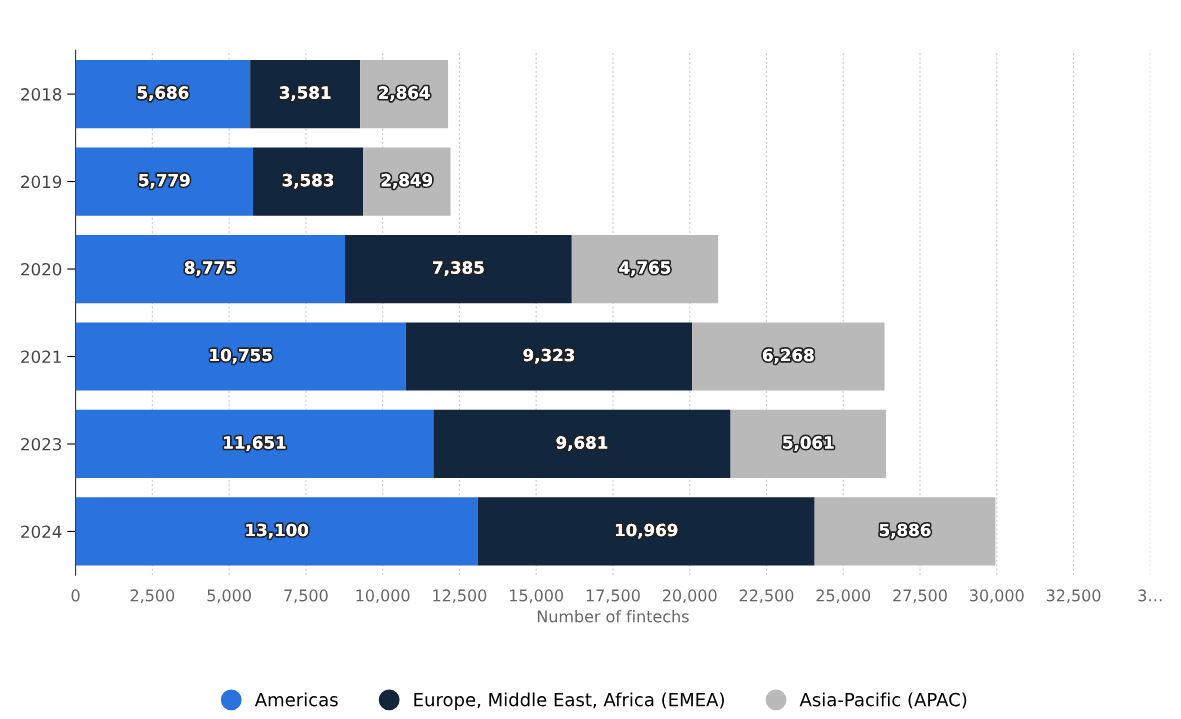  I want to click on data-label: 3,583, so click(308, 181).